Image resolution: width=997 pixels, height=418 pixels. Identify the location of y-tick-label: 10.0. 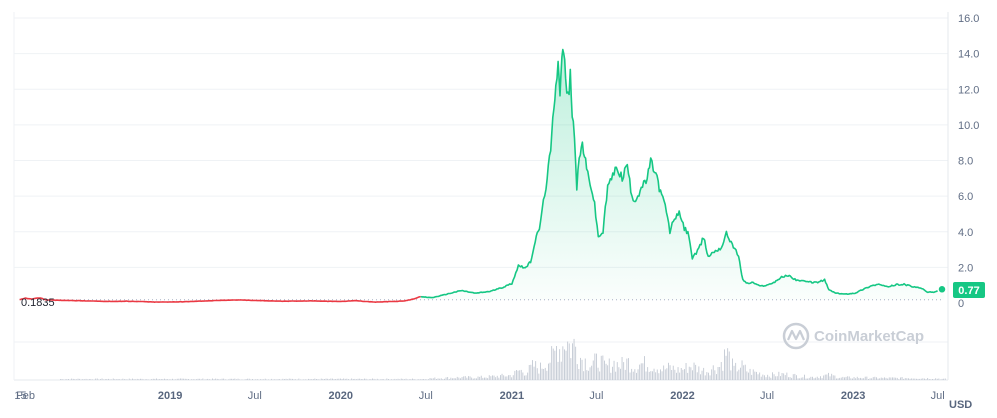
(968, 126).